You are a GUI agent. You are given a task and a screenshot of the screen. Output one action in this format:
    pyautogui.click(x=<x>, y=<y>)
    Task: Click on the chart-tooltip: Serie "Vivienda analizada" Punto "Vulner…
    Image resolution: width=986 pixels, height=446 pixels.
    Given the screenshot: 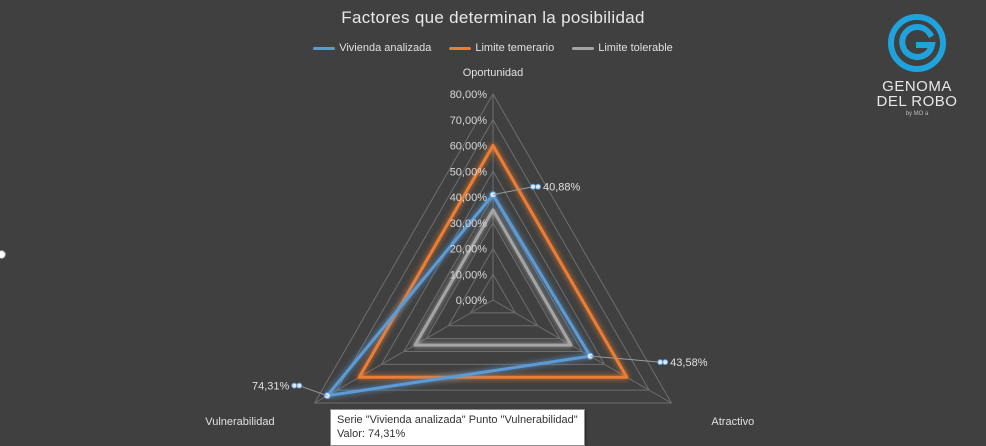 What is the action you would take?
    pyautogui.click(x=457, y=427)
    